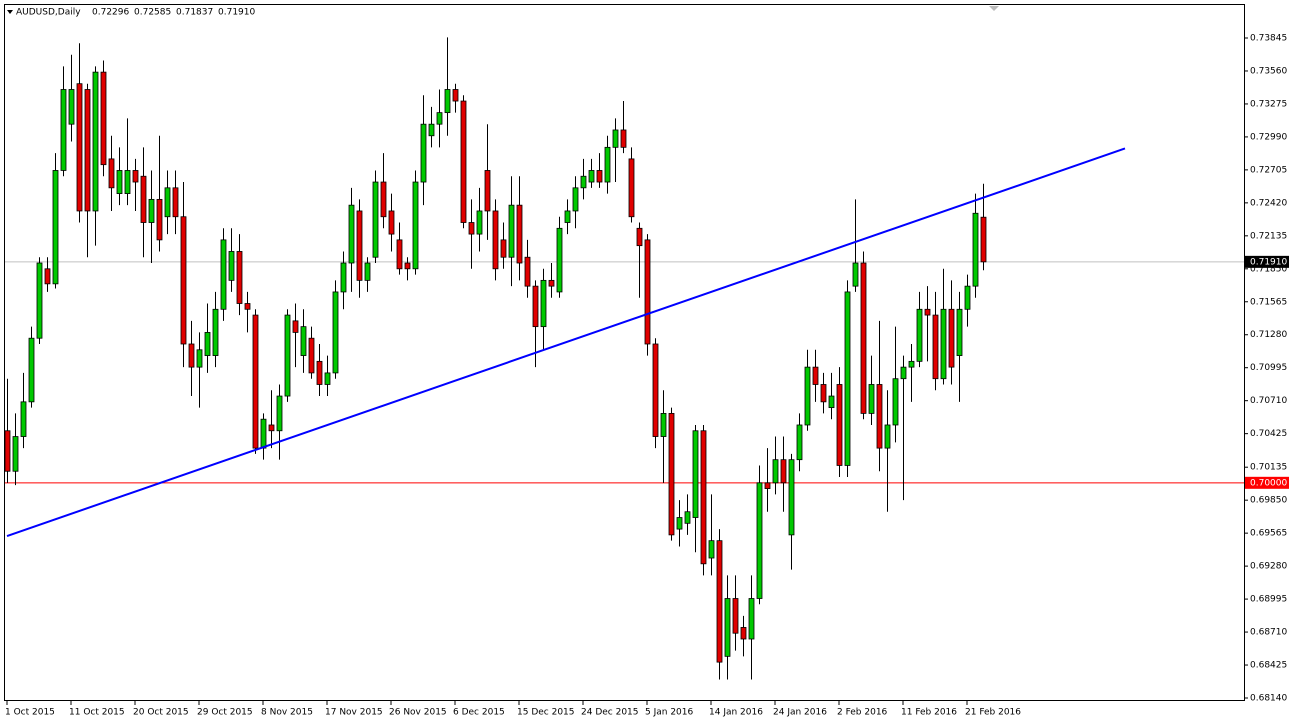 The width and height of the screenshot is (1289, 724). I want to click on current-price-marker, so click(1267, 261).